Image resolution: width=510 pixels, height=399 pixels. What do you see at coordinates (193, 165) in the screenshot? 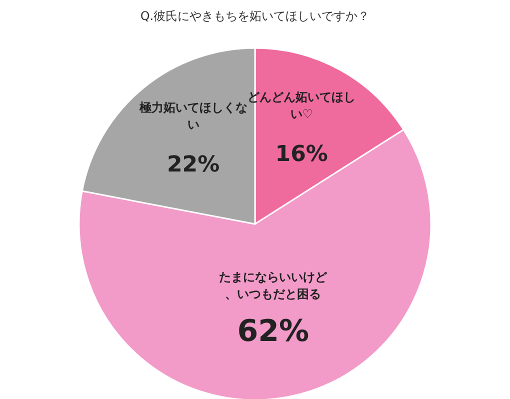
I see `data-label: 22%` at bounding box center [193, 165].